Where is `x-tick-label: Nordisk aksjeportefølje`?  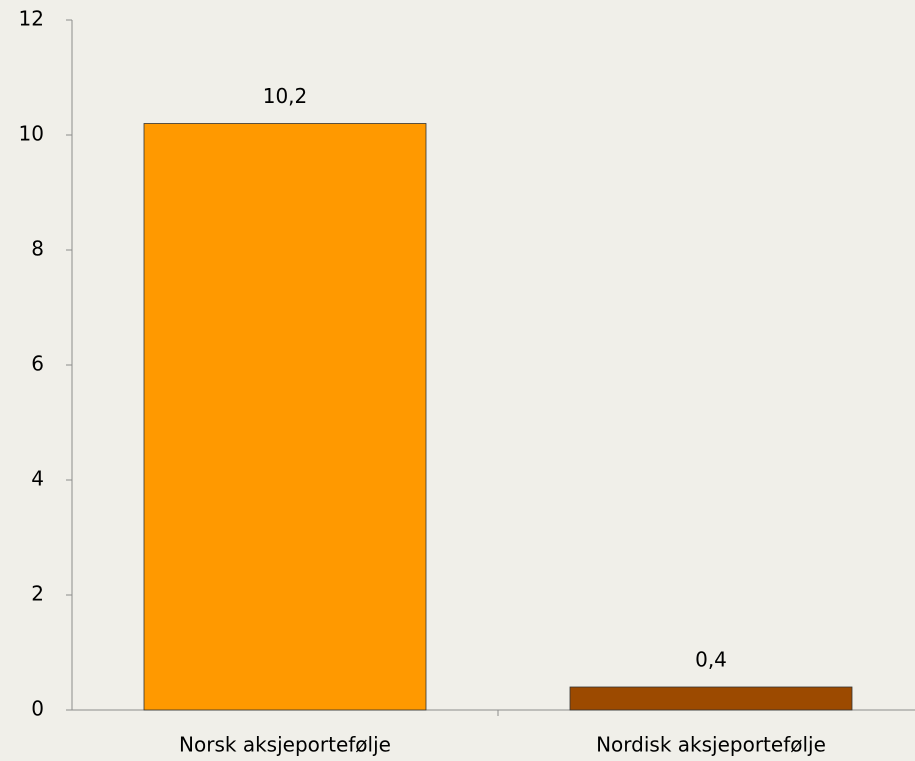
x-tick-label: Nordisk aksjeportefølje is located at coordinates (711, 745).